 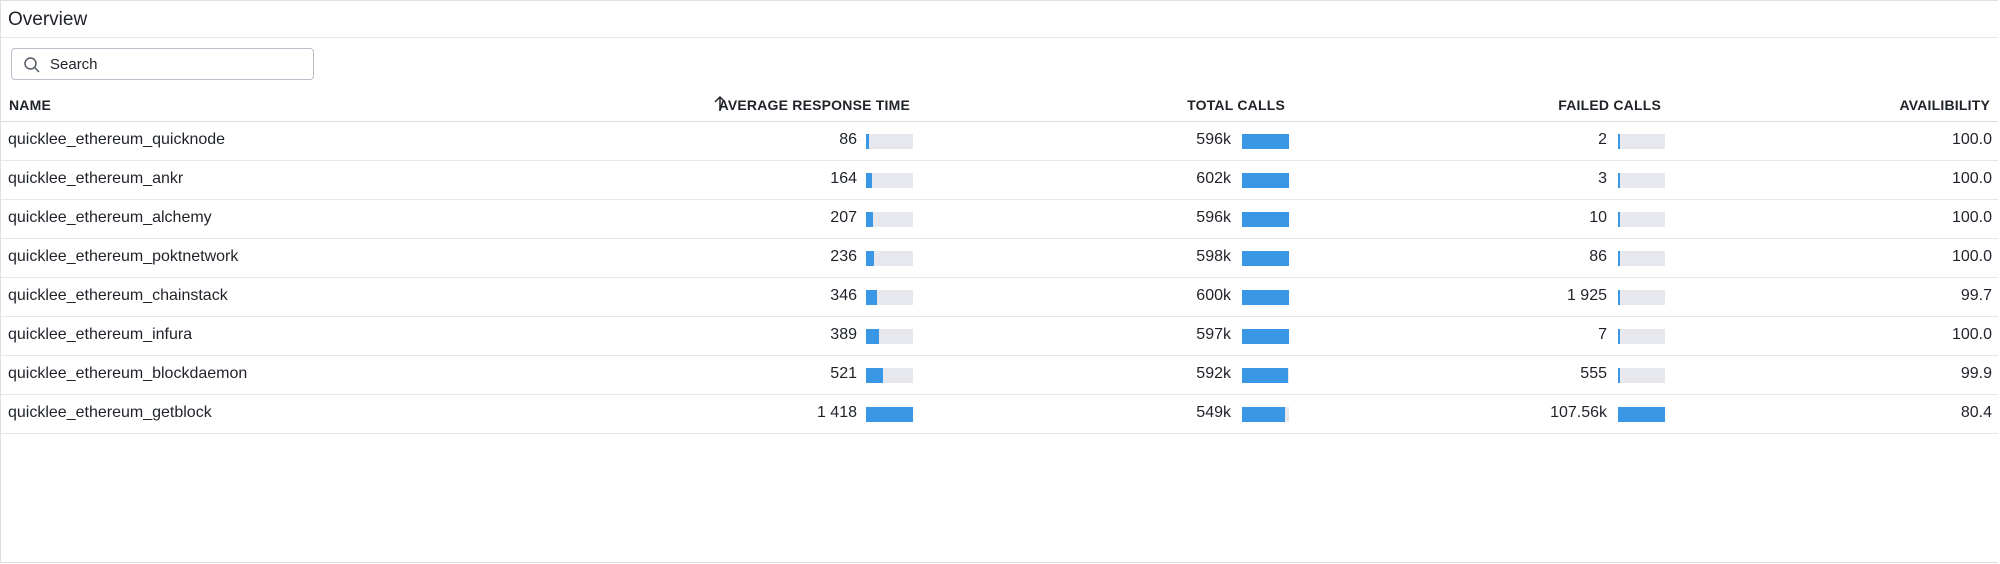 I want to click on row-avg-response: 207, so click(x=843, y=217).